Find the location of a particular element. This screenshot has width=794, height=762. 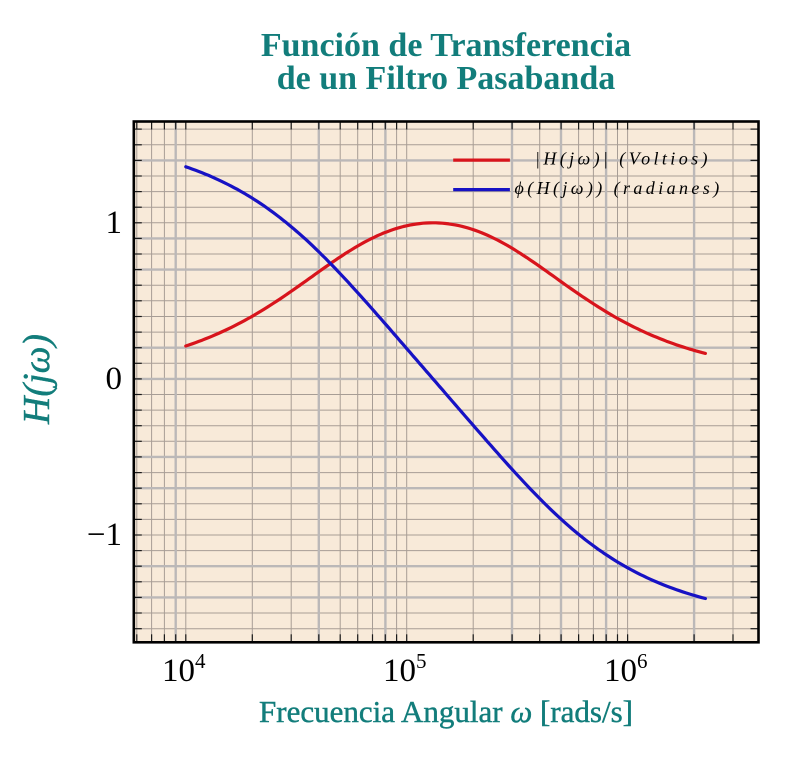

svg-text: de un Filtro Pasabanda is located at coordinates (446, 78).